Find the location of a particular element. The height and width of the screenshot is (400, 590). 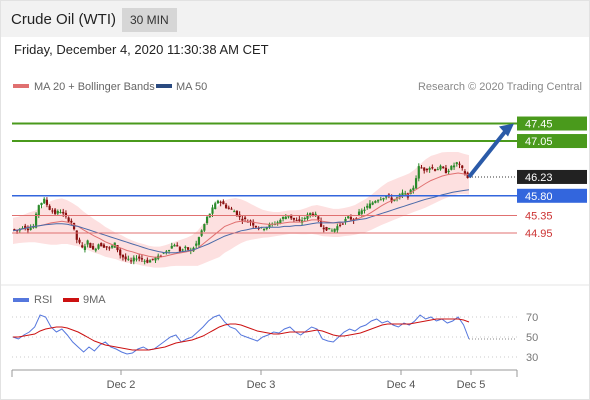

x-tick-label: Dec 4 is located at coordinates (401, 385).